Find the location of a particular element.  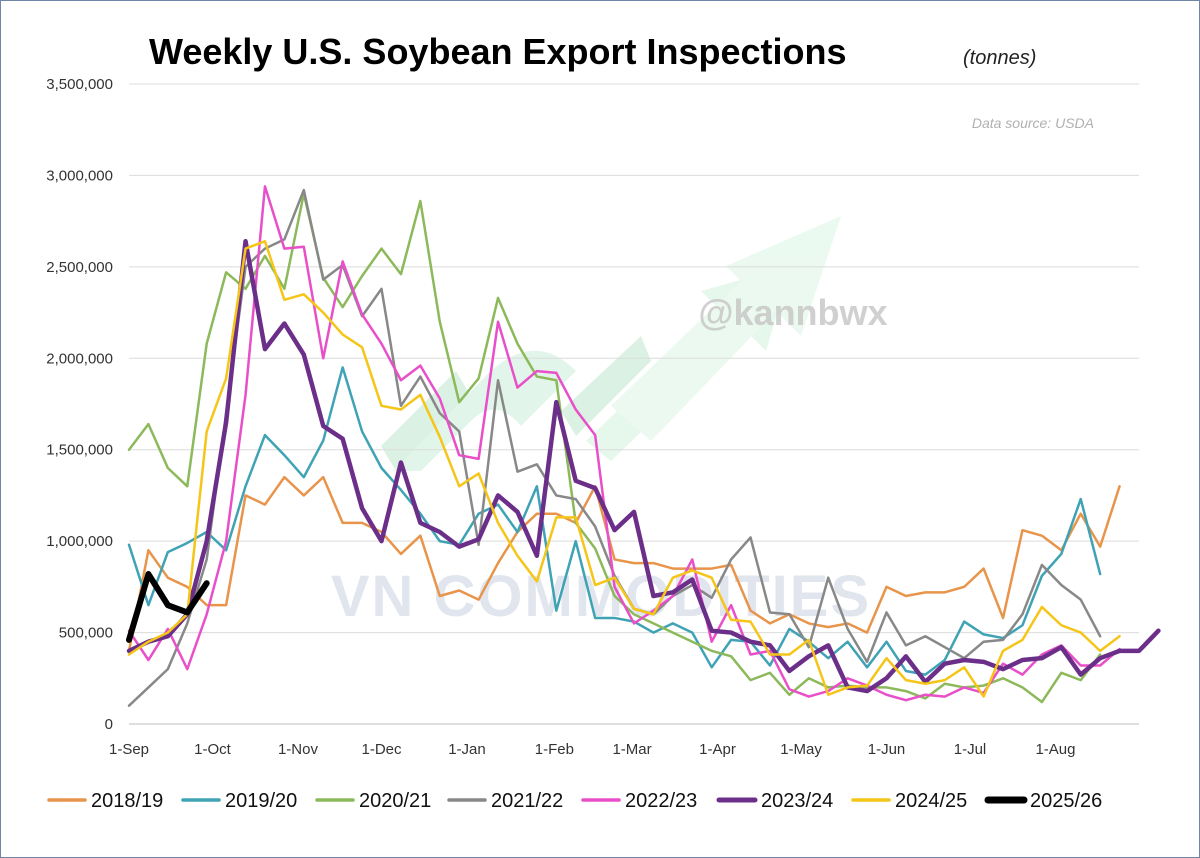

data-source-note: Data source: USDA is located at coordinates (1033, 123).